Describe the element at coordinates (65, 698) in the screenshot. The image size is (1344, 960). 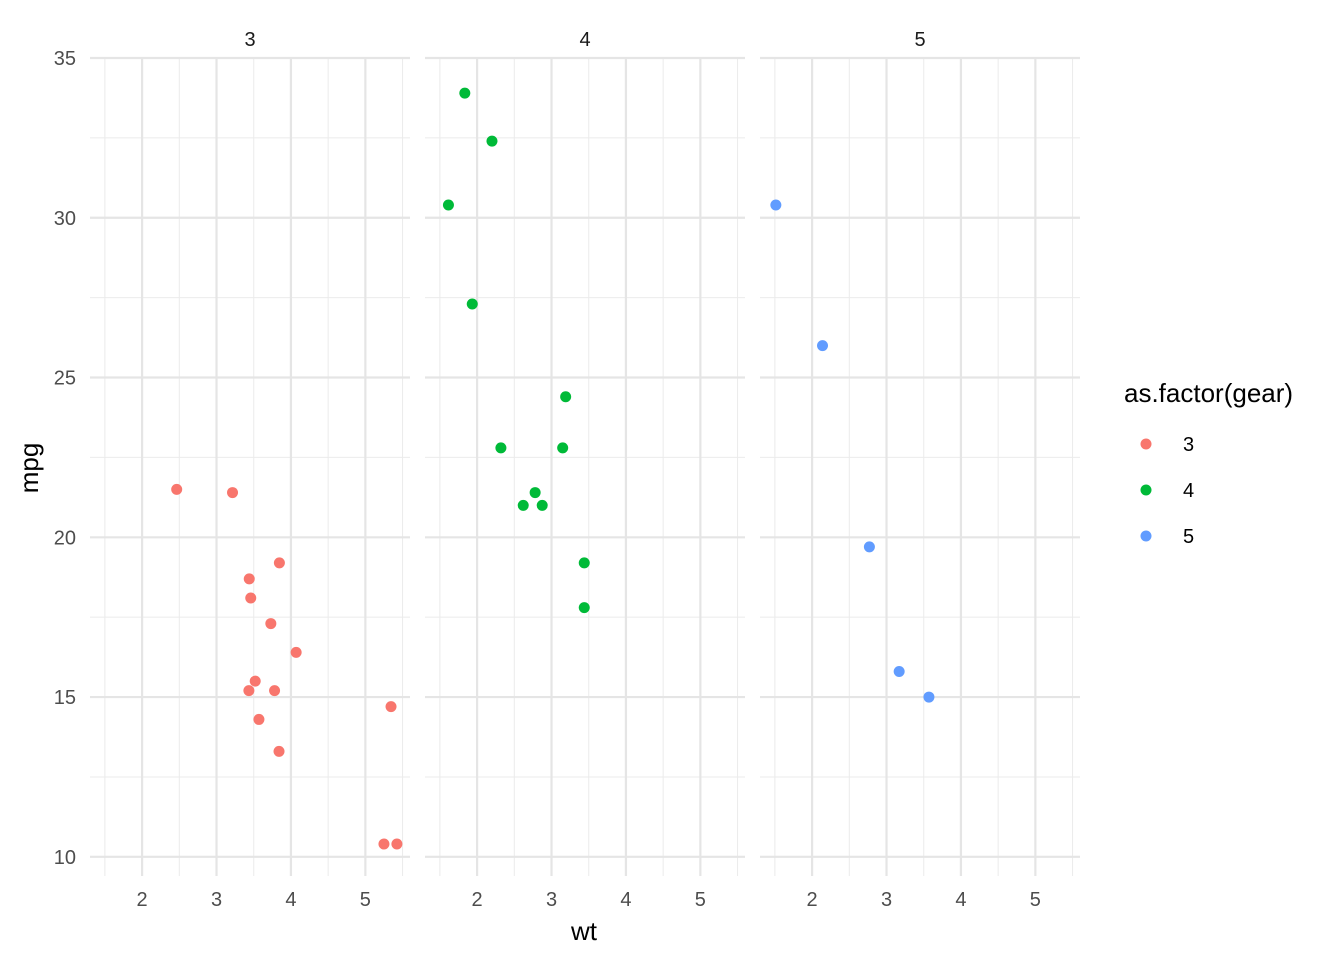
I see `y-tick-label: 15` at that location.